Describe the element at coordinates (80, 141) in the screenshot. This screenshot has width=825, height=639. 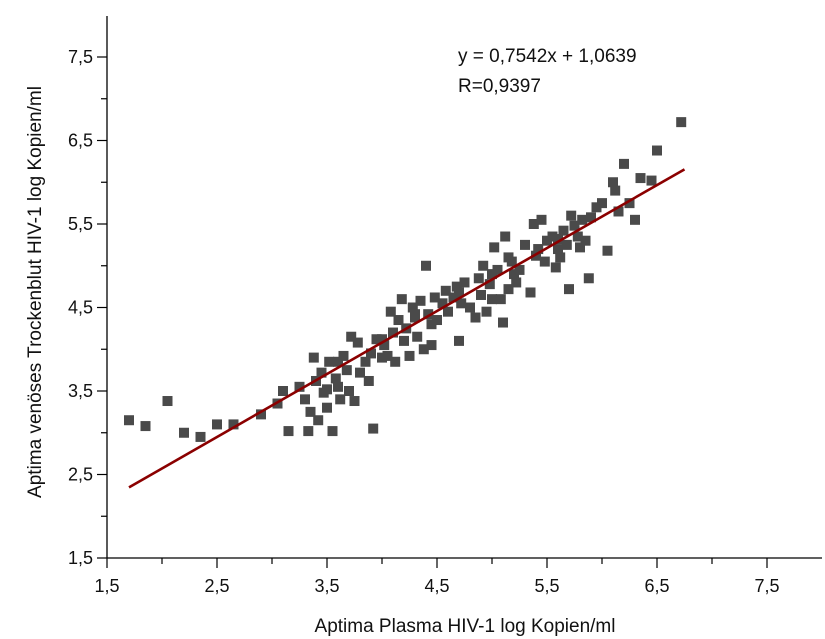
I see `y-tick-label: 6,5` at that location.